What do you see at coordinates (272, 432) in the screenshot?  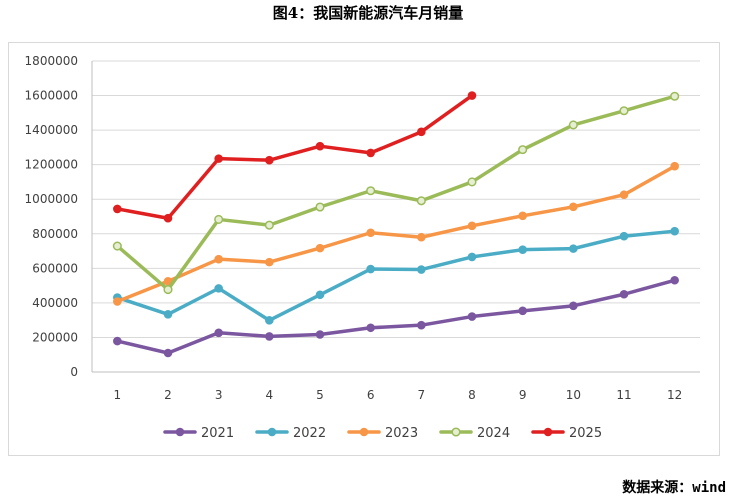 I see `legend-marker-2022` at bounding box center [272, 432].